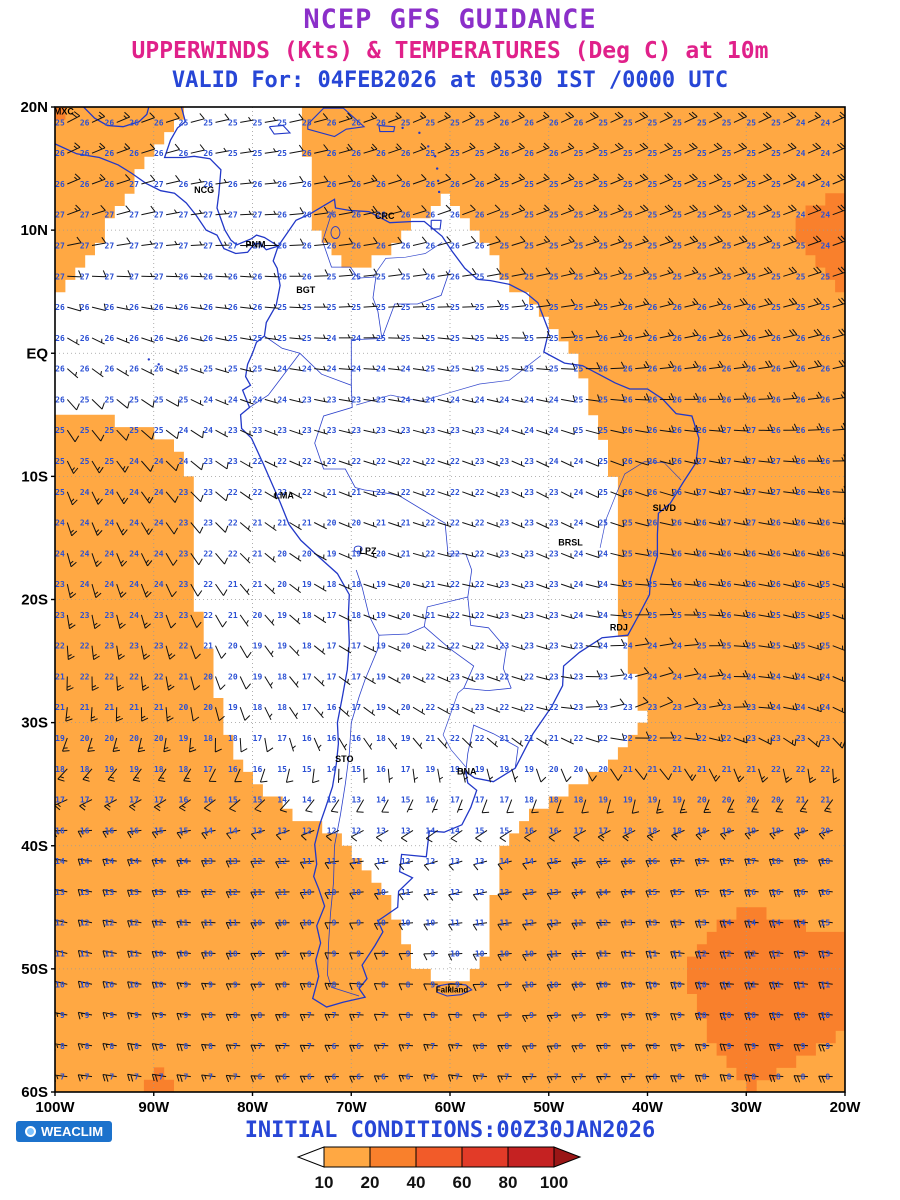 The image size is (900, 1200). I want to click on svg-text: 20W, so click(846, 1107).